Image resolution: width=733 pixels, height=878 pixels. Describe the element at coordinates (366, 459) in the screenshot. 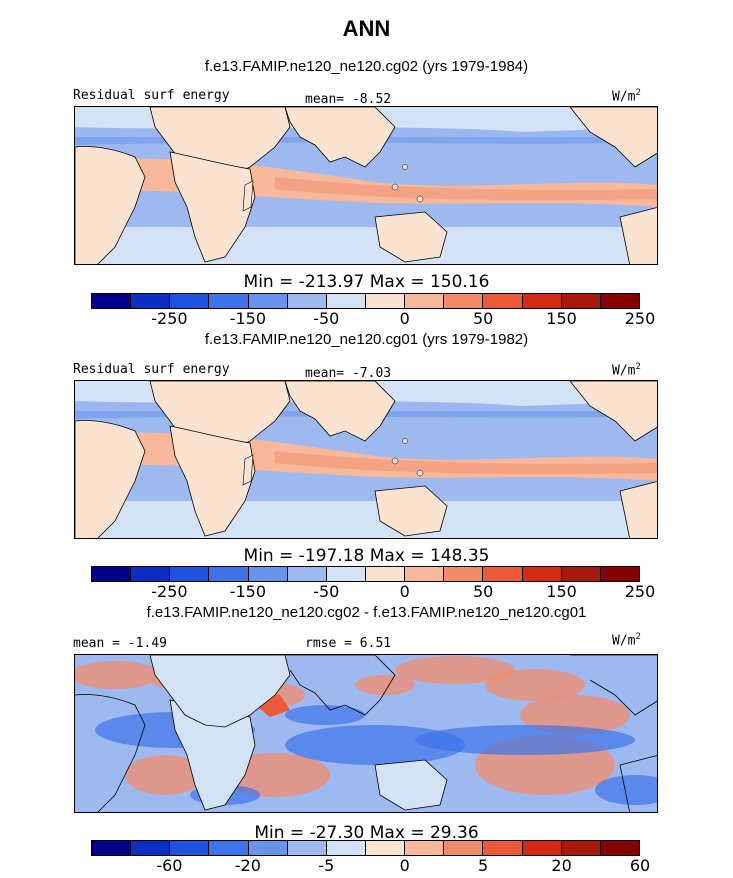

I see `panel-2-map` at that location.